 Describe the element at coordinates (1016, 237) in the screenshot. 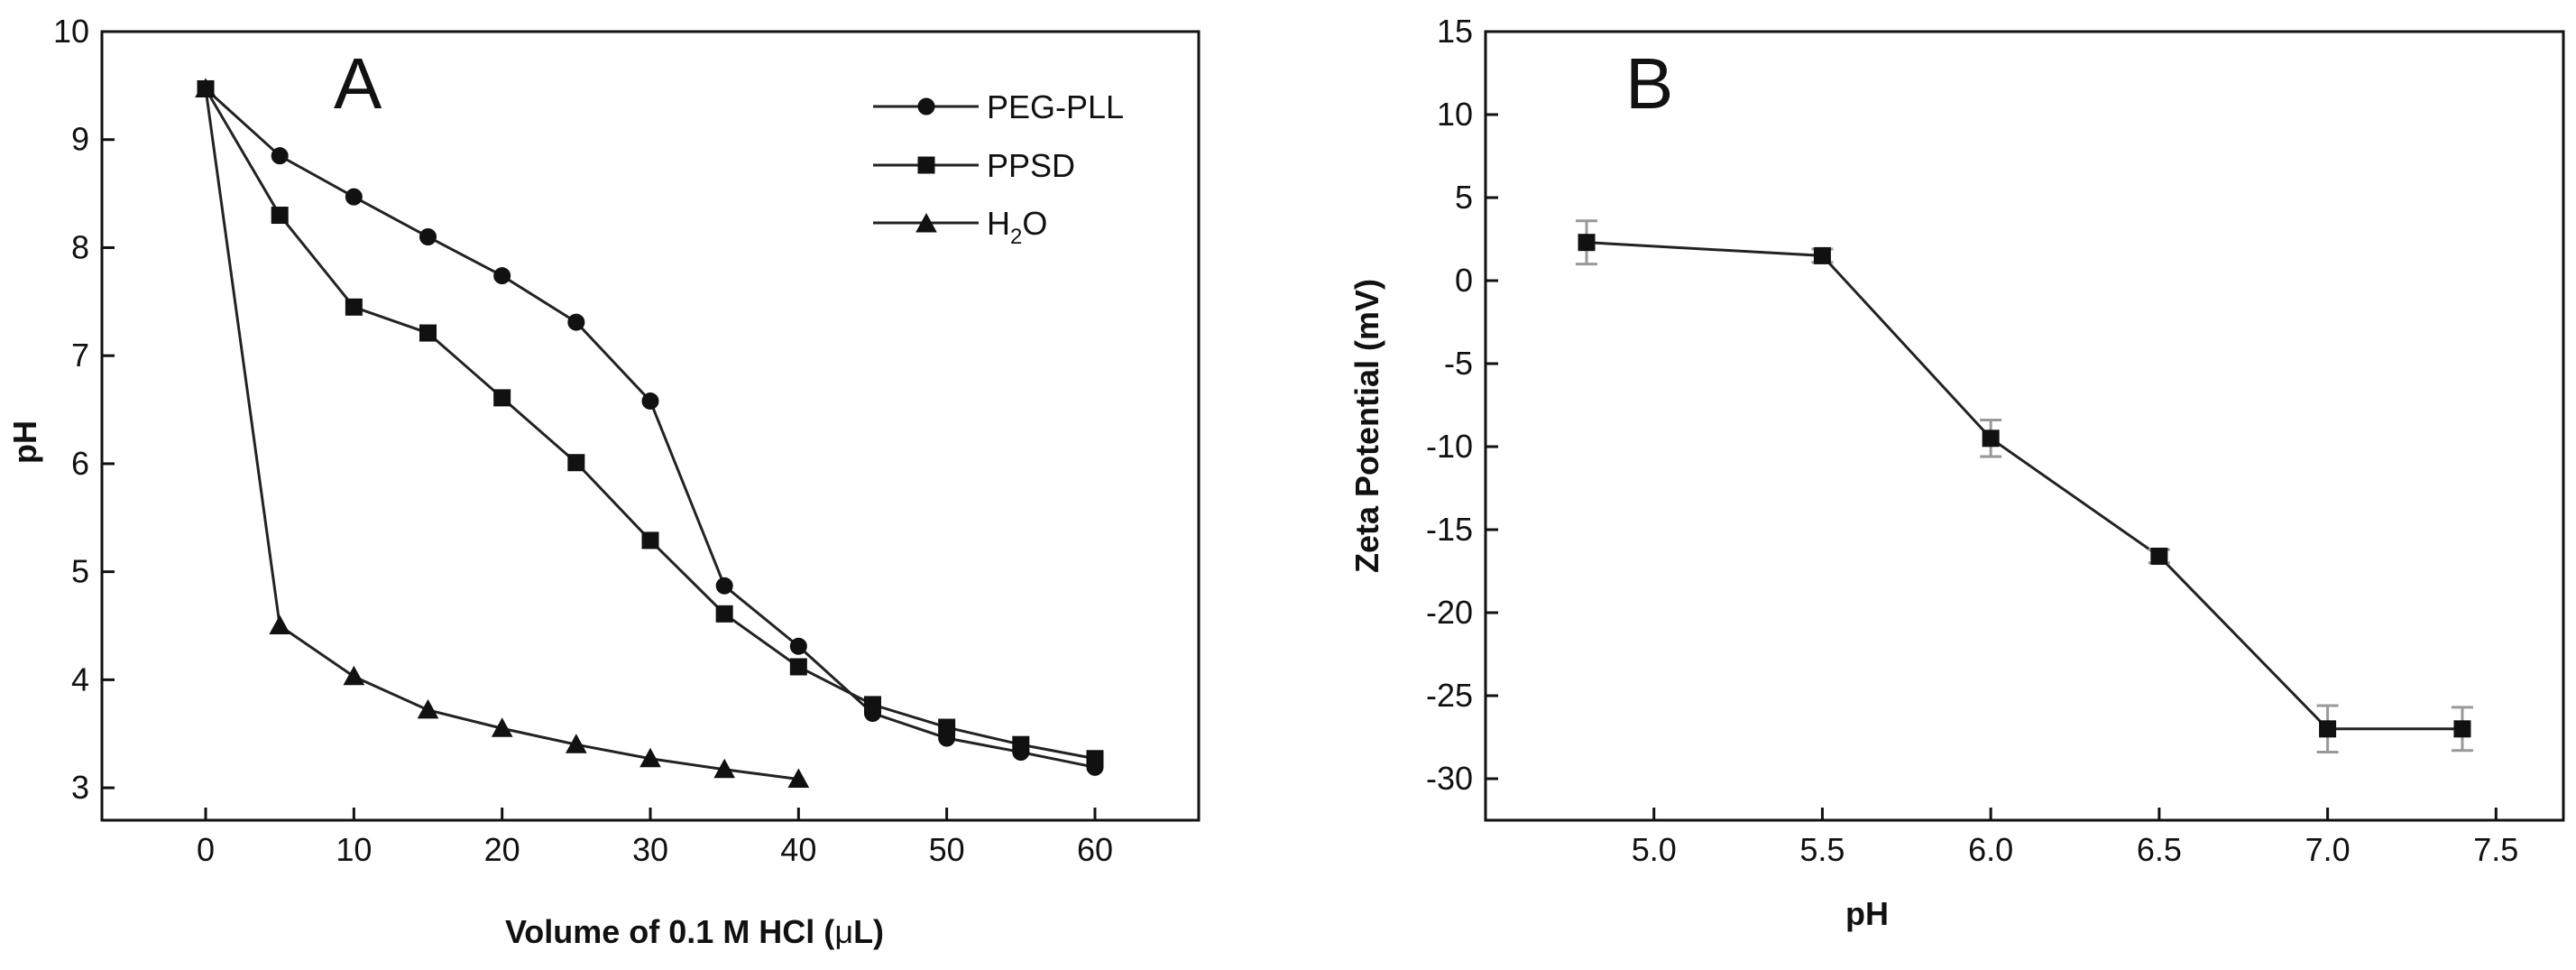

I see `legend-label-h2o-sub: 2` at that location.